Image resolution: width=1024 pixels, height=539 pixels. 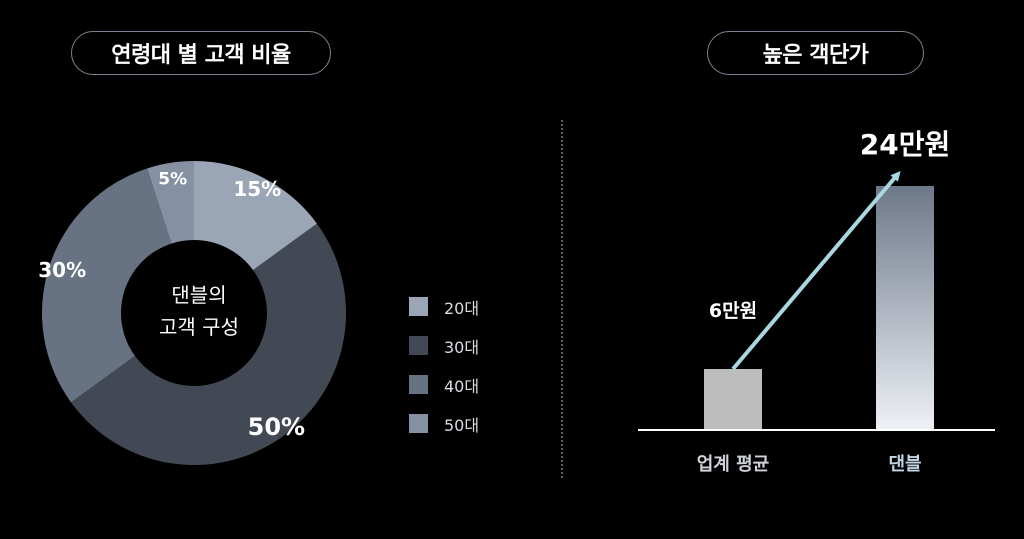 What do you see at coordinates (733, 464) in the screenshot?
I see `category-label-industry: 업계 평균` at bounding box center [733, 464].